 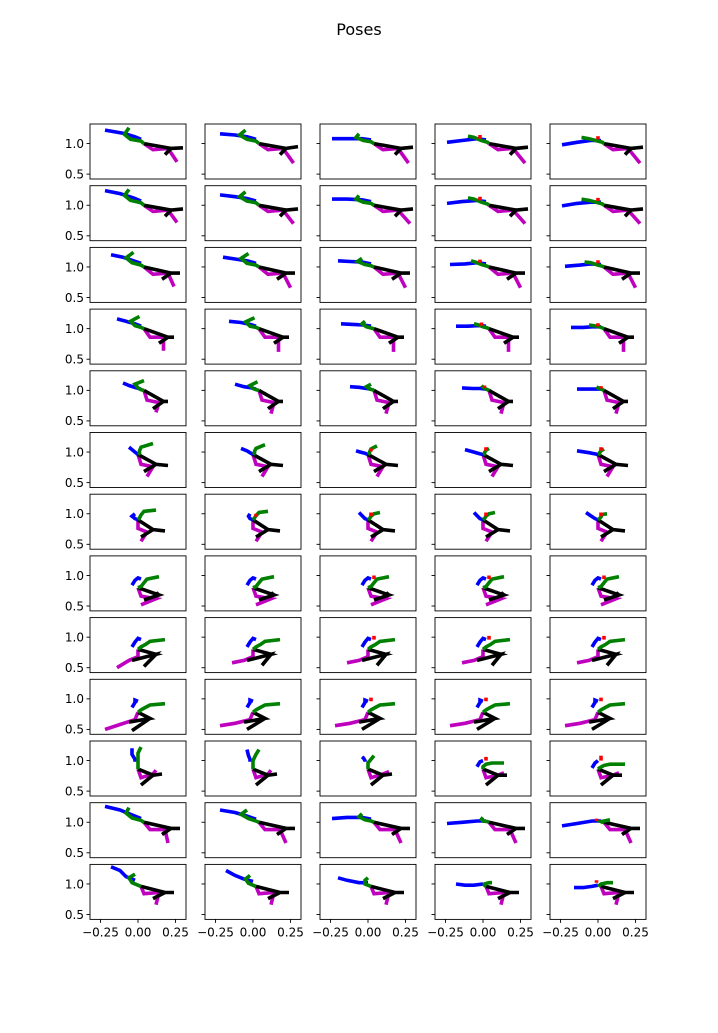 What do you see at coordinates (405, 932) in the screenshot?
I see `x-tick-label: 0.25` at bounding box center [405, 932].